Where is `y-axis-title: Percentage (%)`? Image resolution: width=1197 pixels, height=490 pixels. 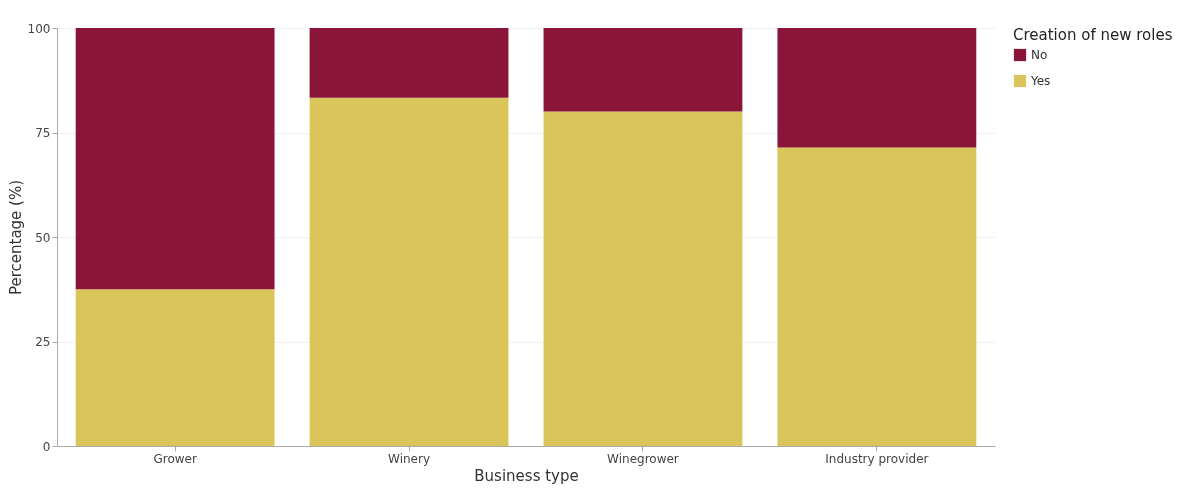 y-axis-title: Percentage (%) is located at coordinates (15, 237).